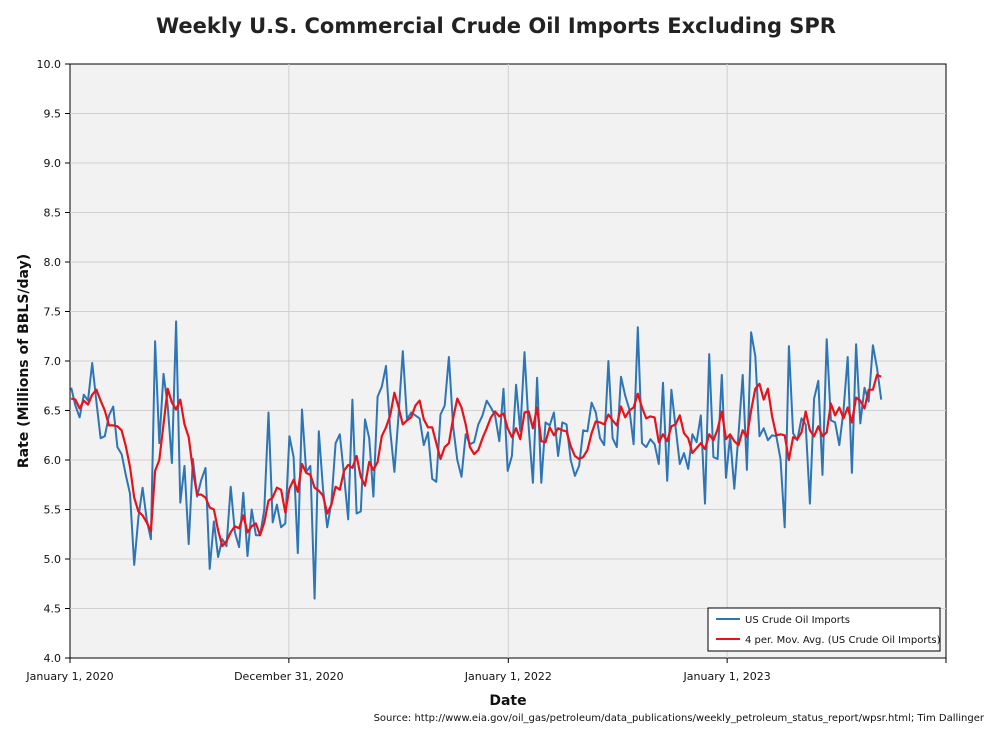 The image size is (992, 730). Describe the element at coordinates (49, 64) in the screenshot. I see `y-tick-label: 10.0` at that location.